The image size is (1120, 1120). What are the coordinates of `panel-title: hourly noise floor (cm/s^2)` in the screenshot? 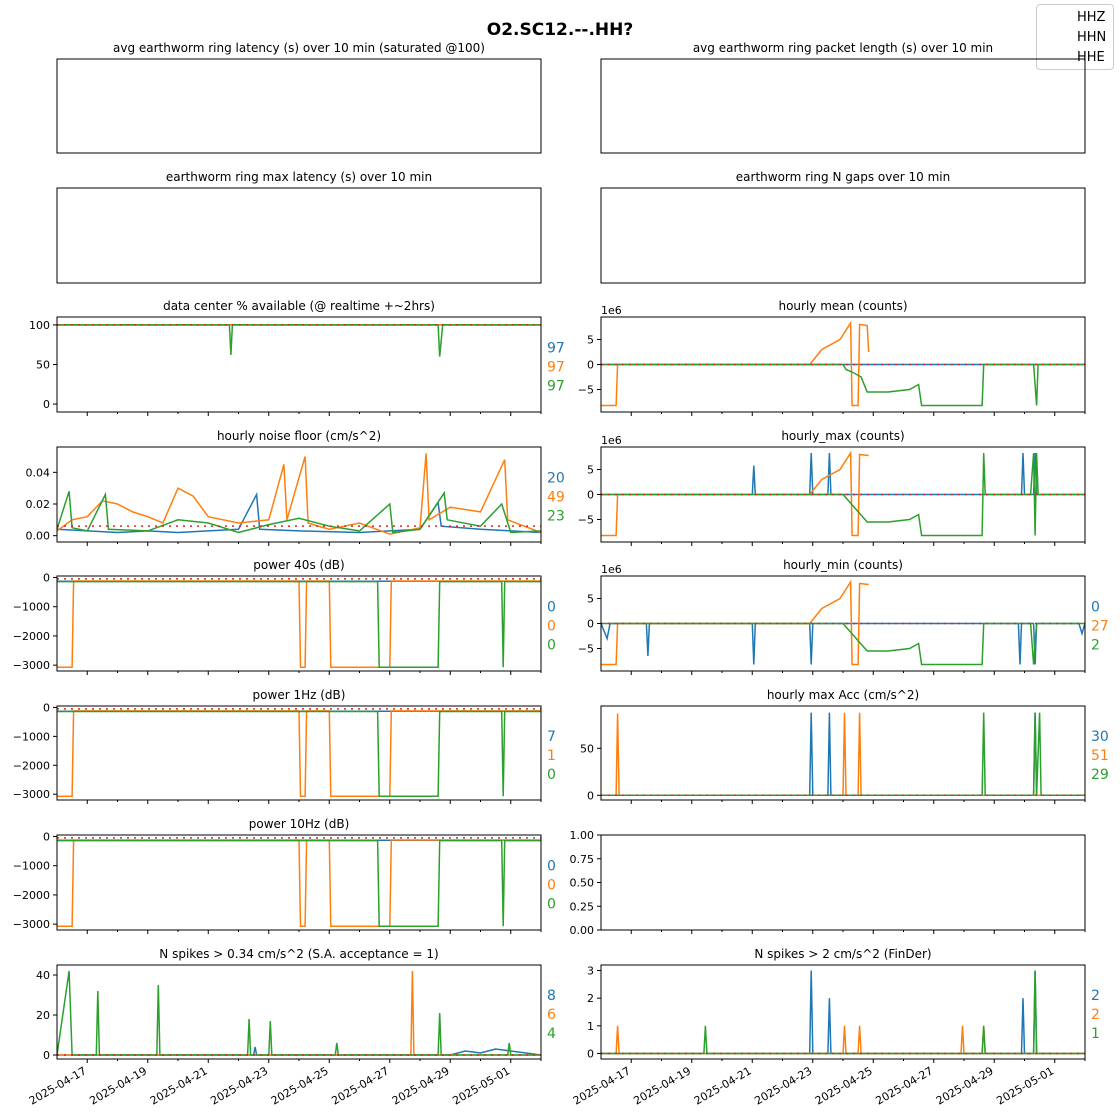 It's located at (299, 436).